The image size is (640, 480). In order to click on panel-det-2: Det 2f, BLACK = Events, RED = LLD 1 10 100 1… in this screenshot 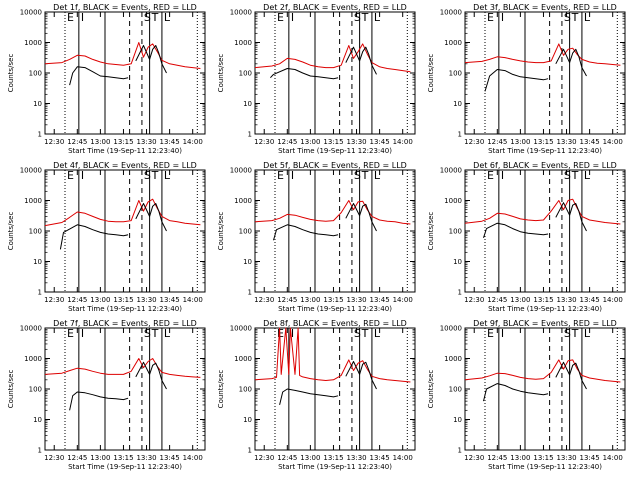, I will do `click(316, 79)`.